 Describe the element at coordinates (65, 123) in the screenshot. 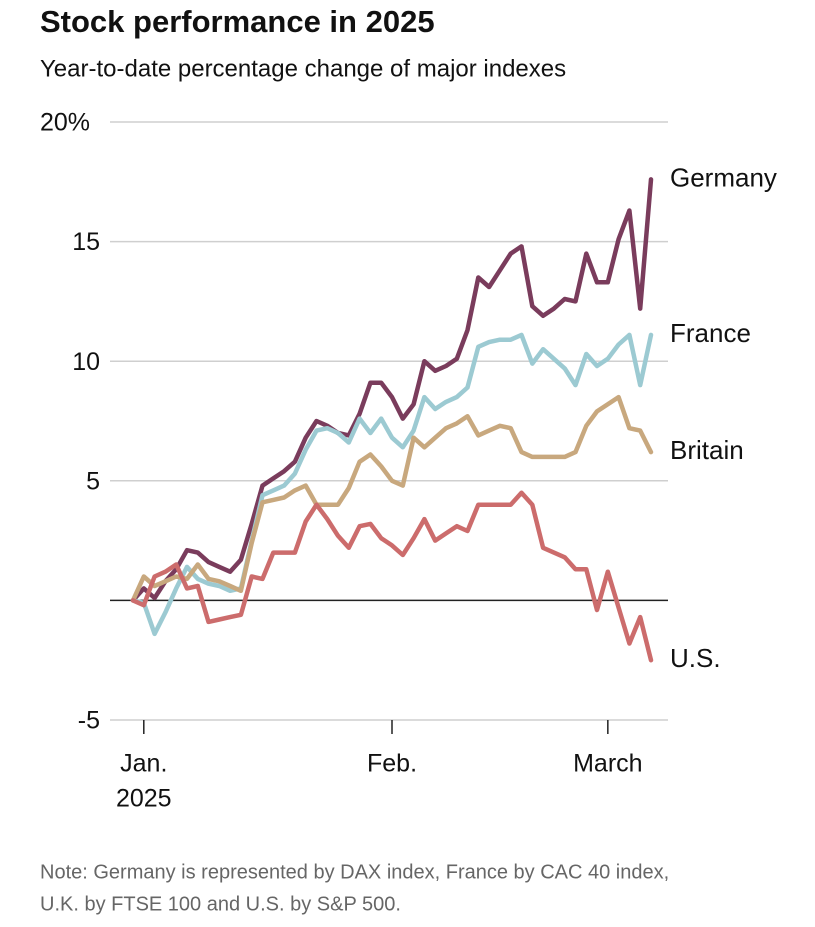

I see `y-tick-label: 20%` at that location.